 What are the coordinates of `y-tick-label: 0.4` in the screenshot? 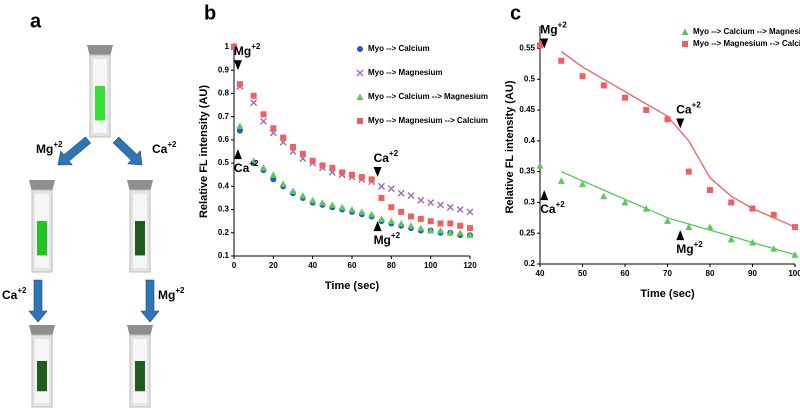 It's located at (224, 185).